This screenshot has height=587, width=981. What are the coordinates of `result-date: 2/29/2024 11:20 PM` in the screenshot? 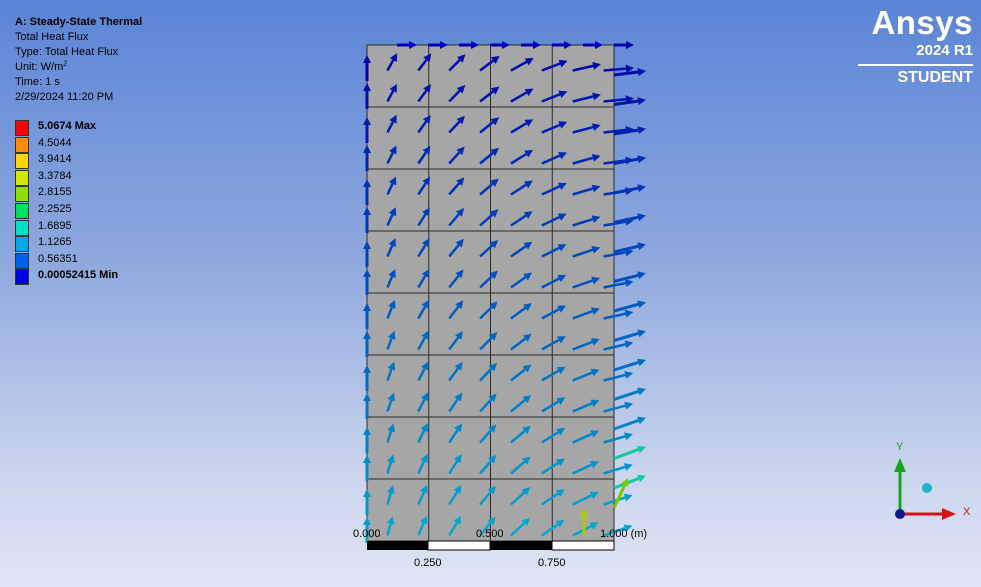 It's located at (64, 97).